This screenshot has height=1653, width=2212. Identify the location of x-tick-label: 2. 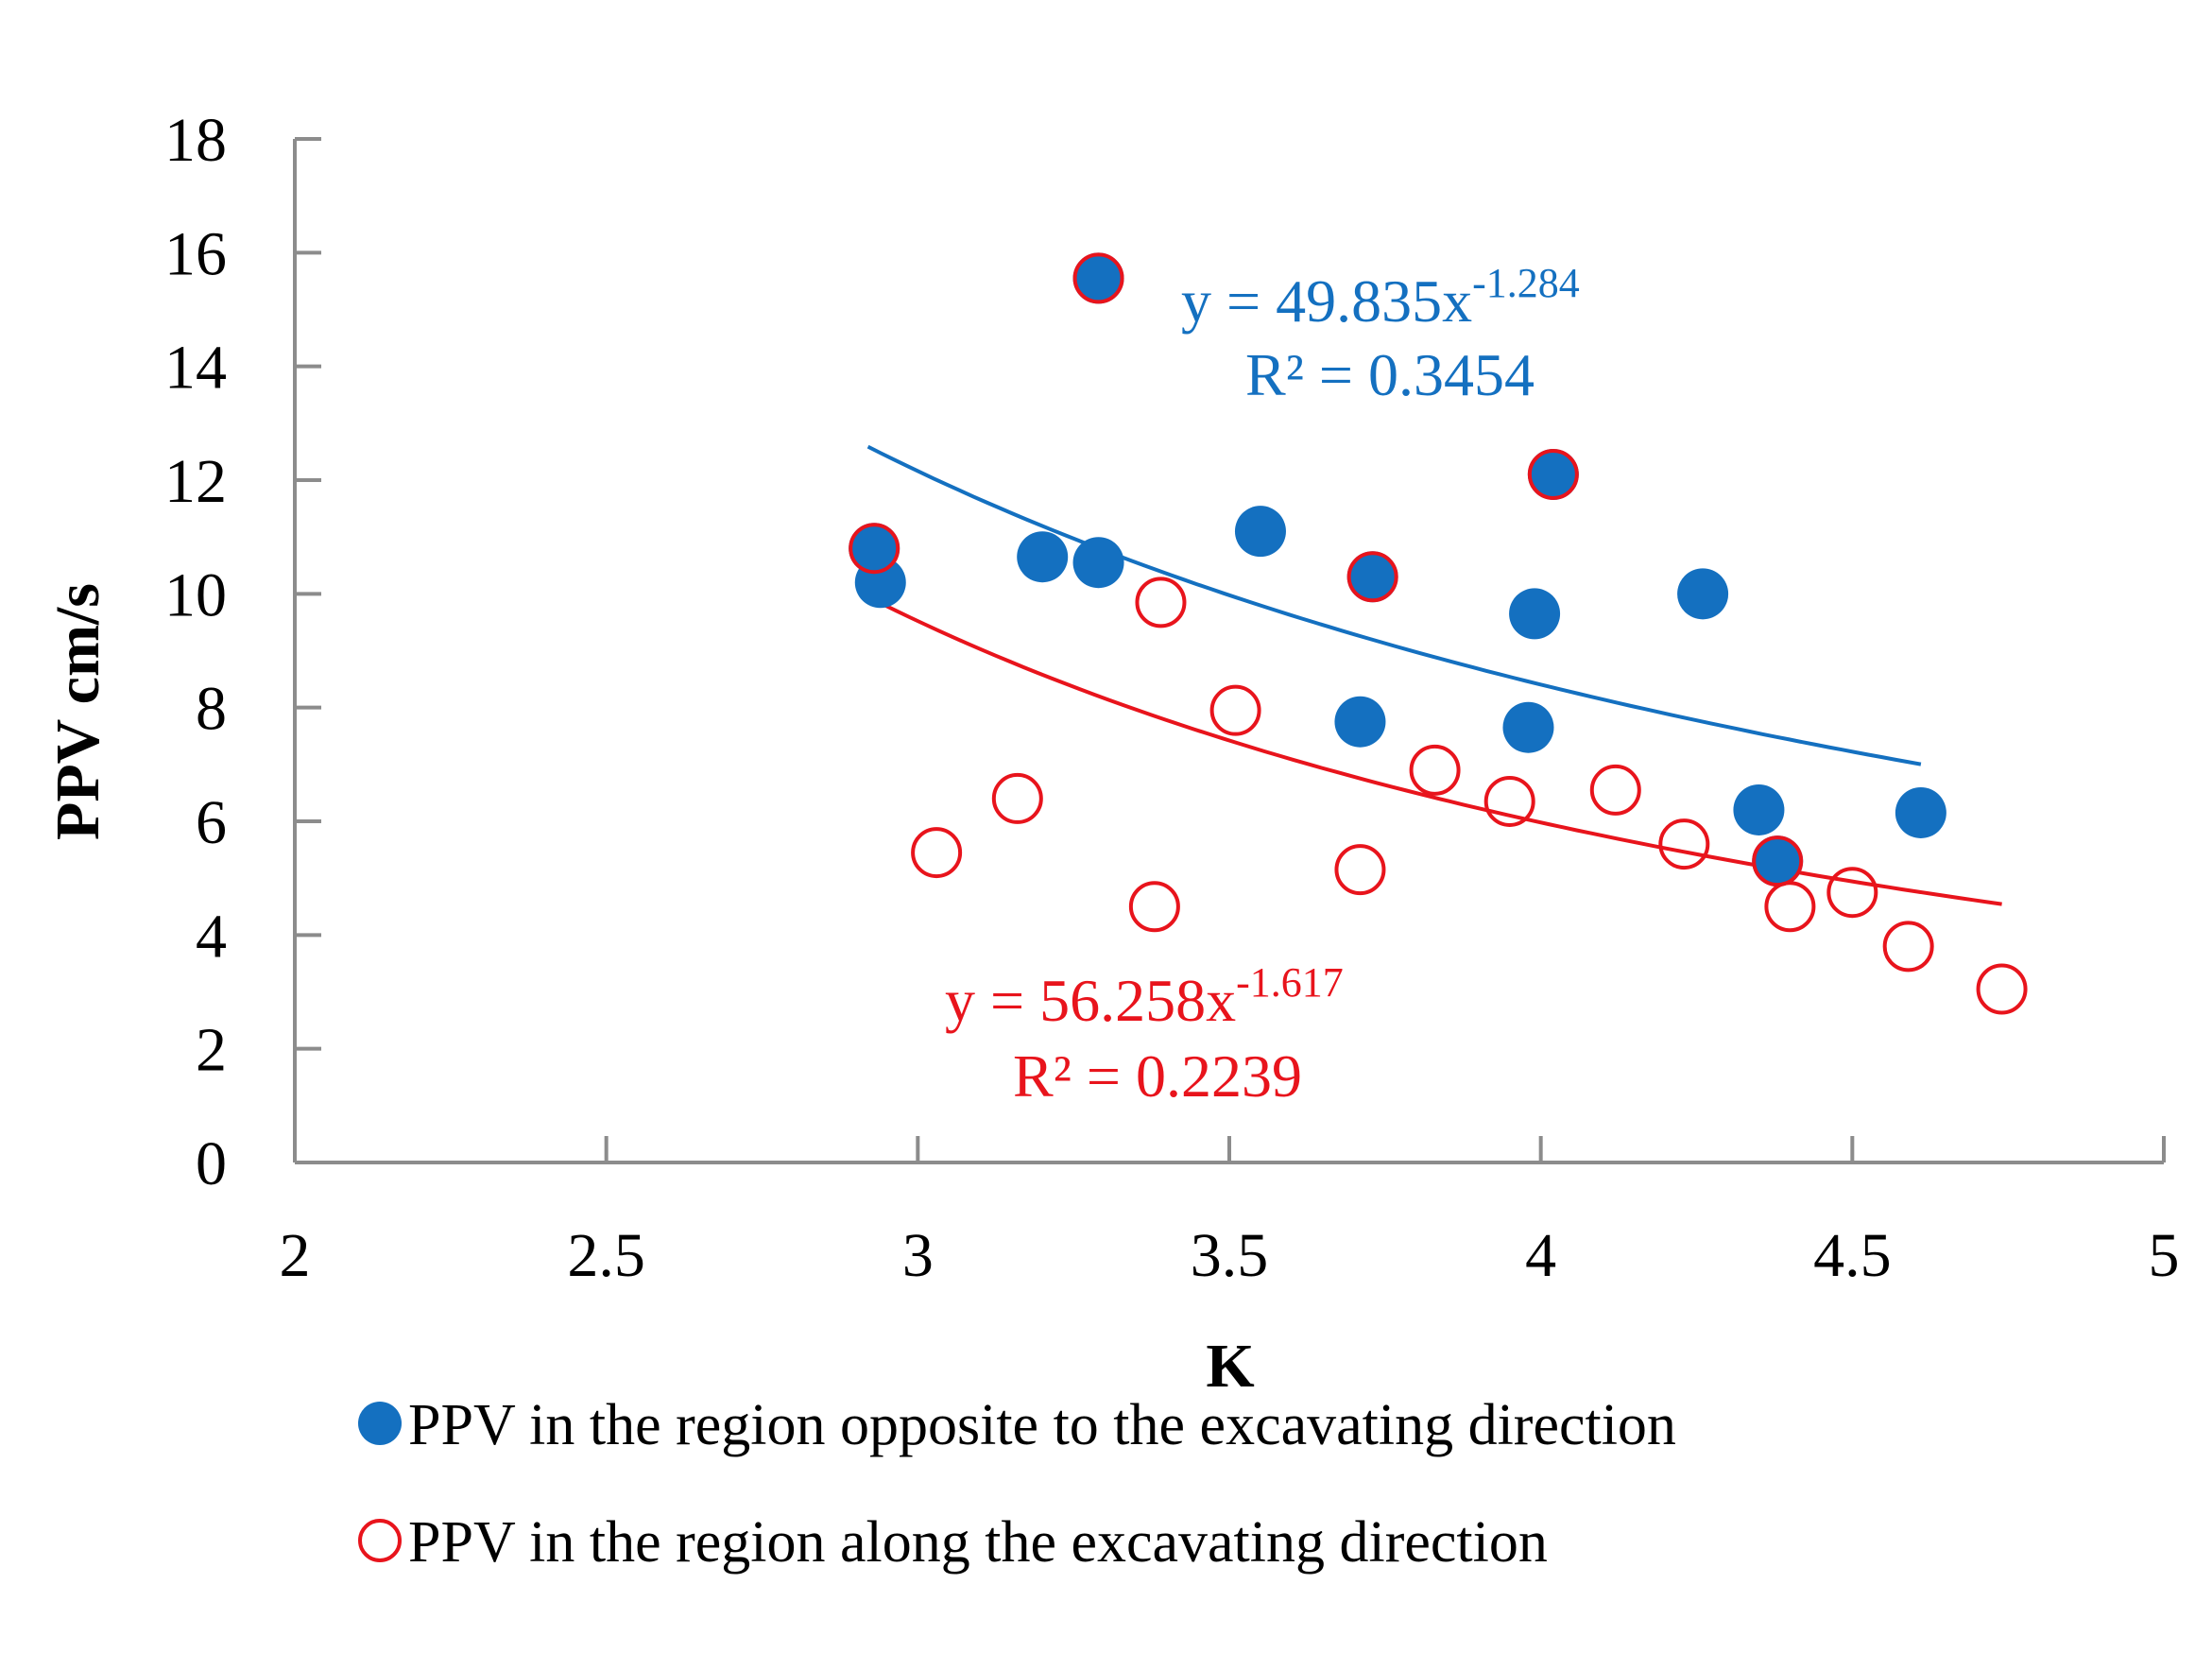
(295, 1256).